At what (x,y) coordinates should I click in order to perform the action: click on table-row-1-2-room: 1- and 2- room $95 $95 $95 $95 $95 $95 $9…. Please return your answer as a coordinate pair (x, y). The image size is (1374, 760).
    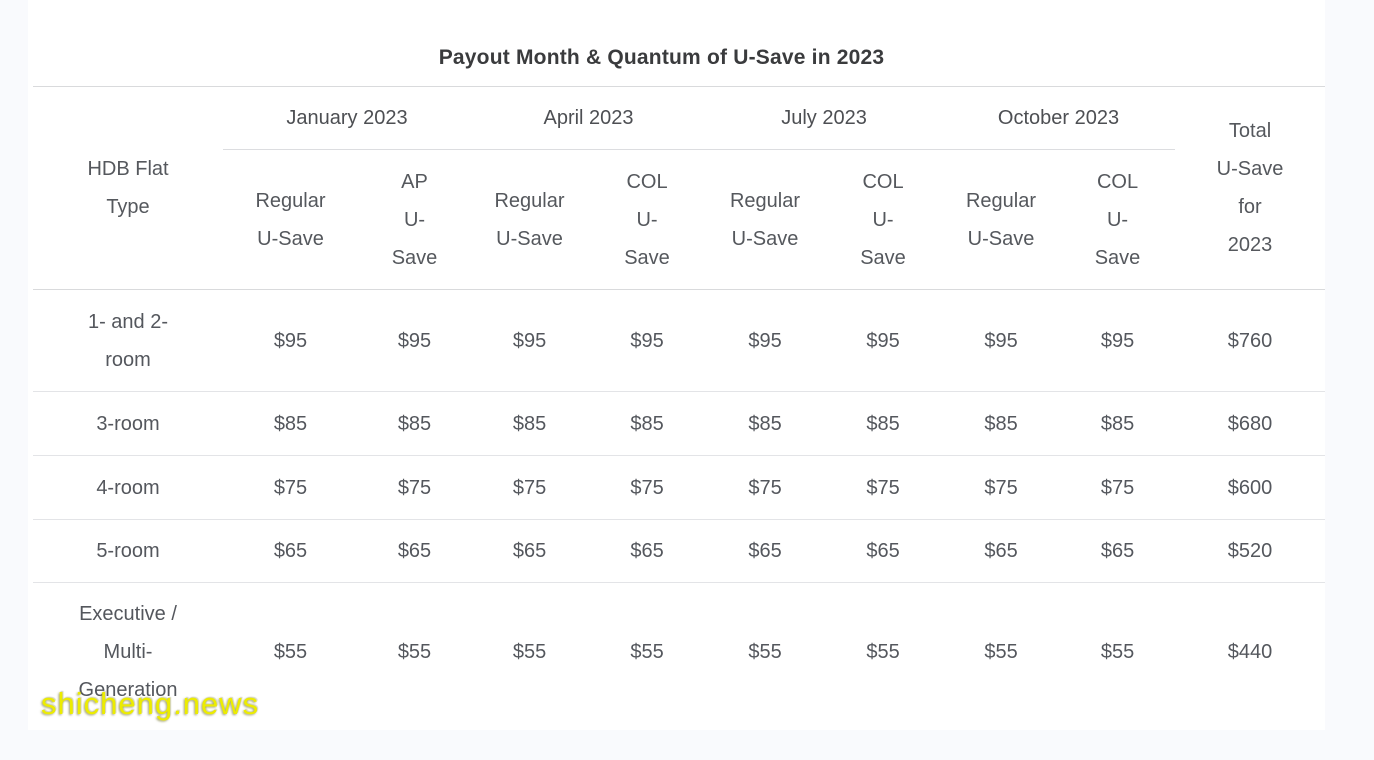
    Looking at the image, I should click on (679, 340).